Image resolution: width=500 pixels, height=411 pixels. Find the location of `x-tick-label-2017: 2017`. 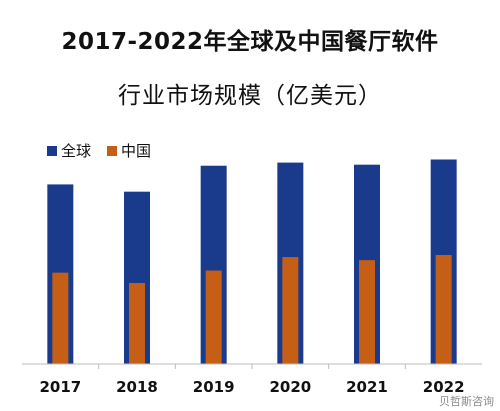

x-tick-label-2017: 2017 is located at coordinates (60, 387).